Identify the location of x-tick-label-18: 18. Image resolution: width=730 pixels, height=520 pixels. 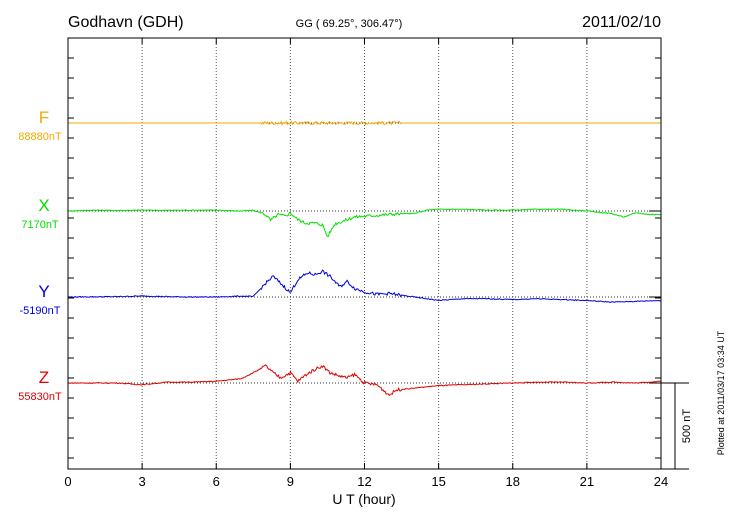
(513, 481).